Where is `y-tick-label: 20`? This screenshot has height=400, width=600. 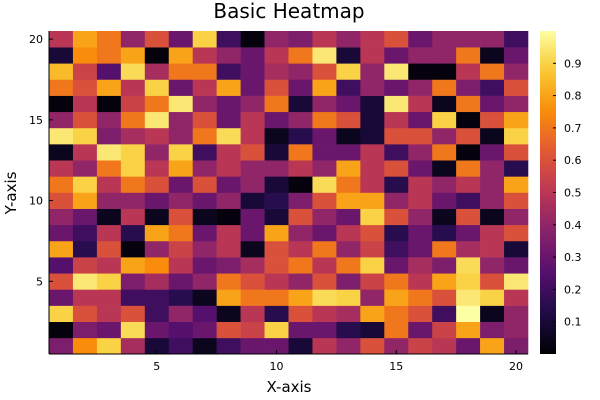
y-tick-label: 20 is located at coordinates (36, 39).